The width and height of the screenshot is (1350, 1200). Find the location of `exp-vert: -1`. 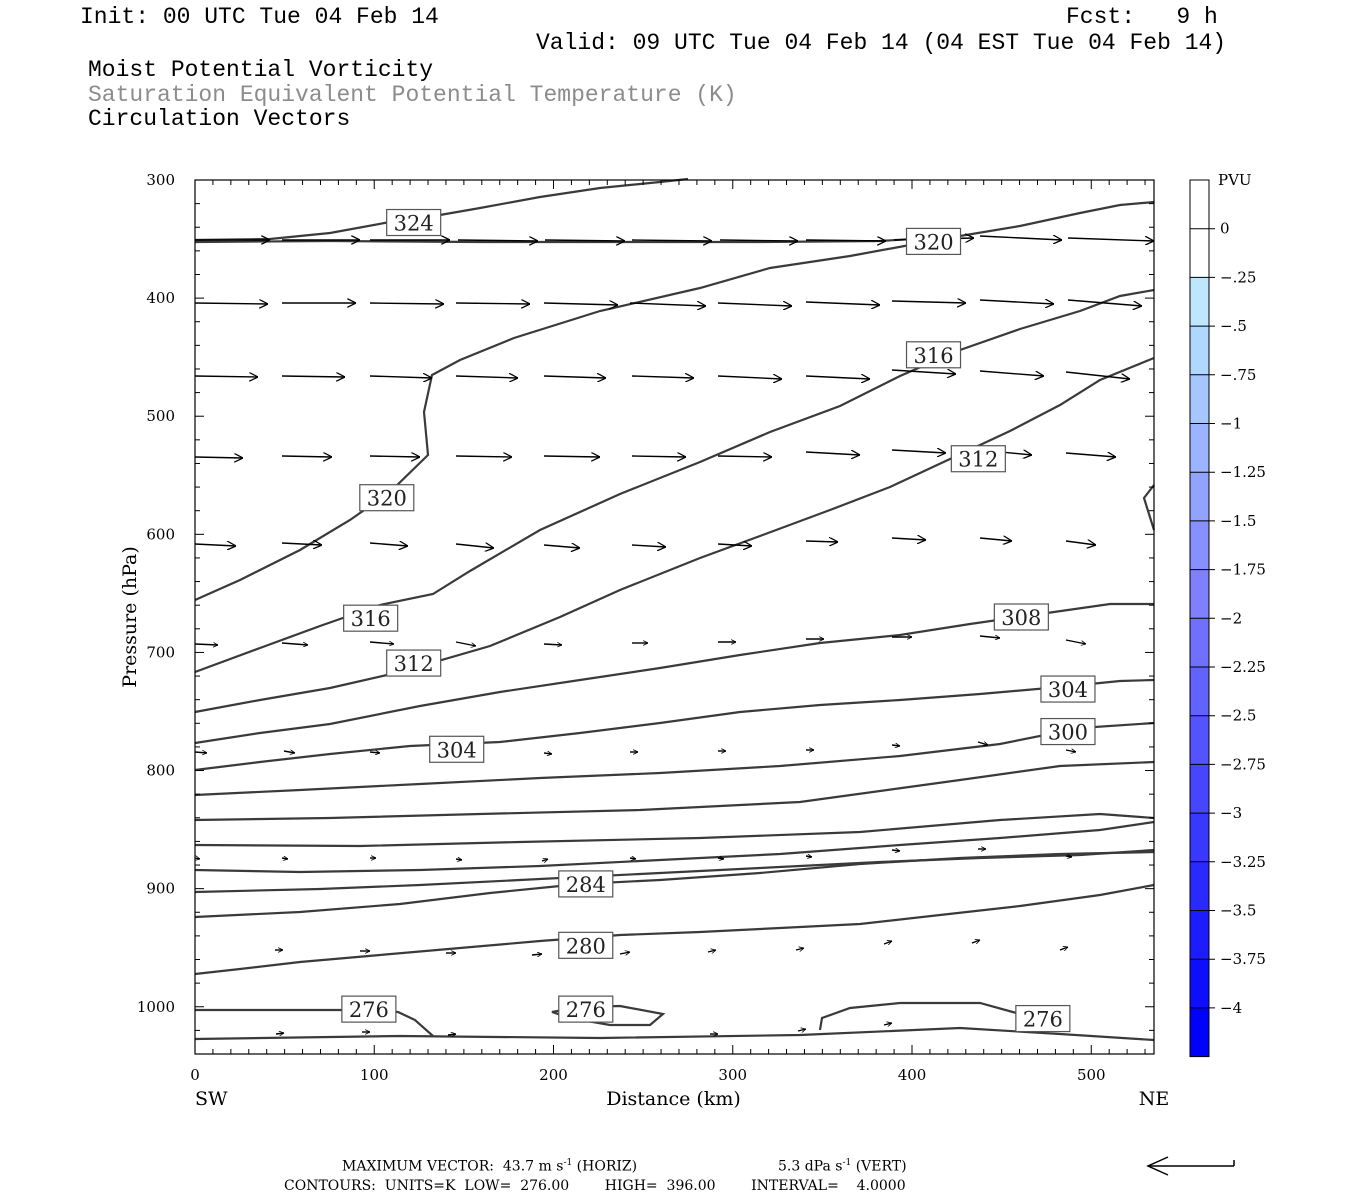

exp-vert: -1 is located at coordinates (847, 1163).